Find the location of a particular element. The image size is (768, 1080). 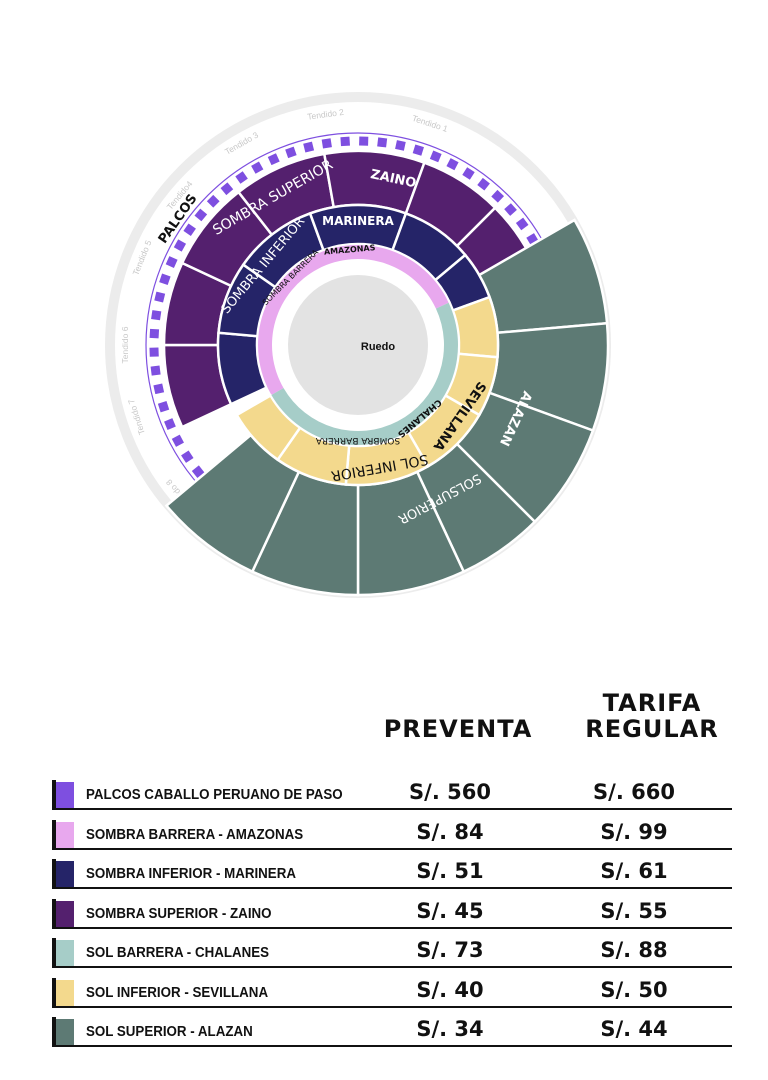

tarifa-regular-header: TARIFA REGULAR is located at coordinates (652, 716).